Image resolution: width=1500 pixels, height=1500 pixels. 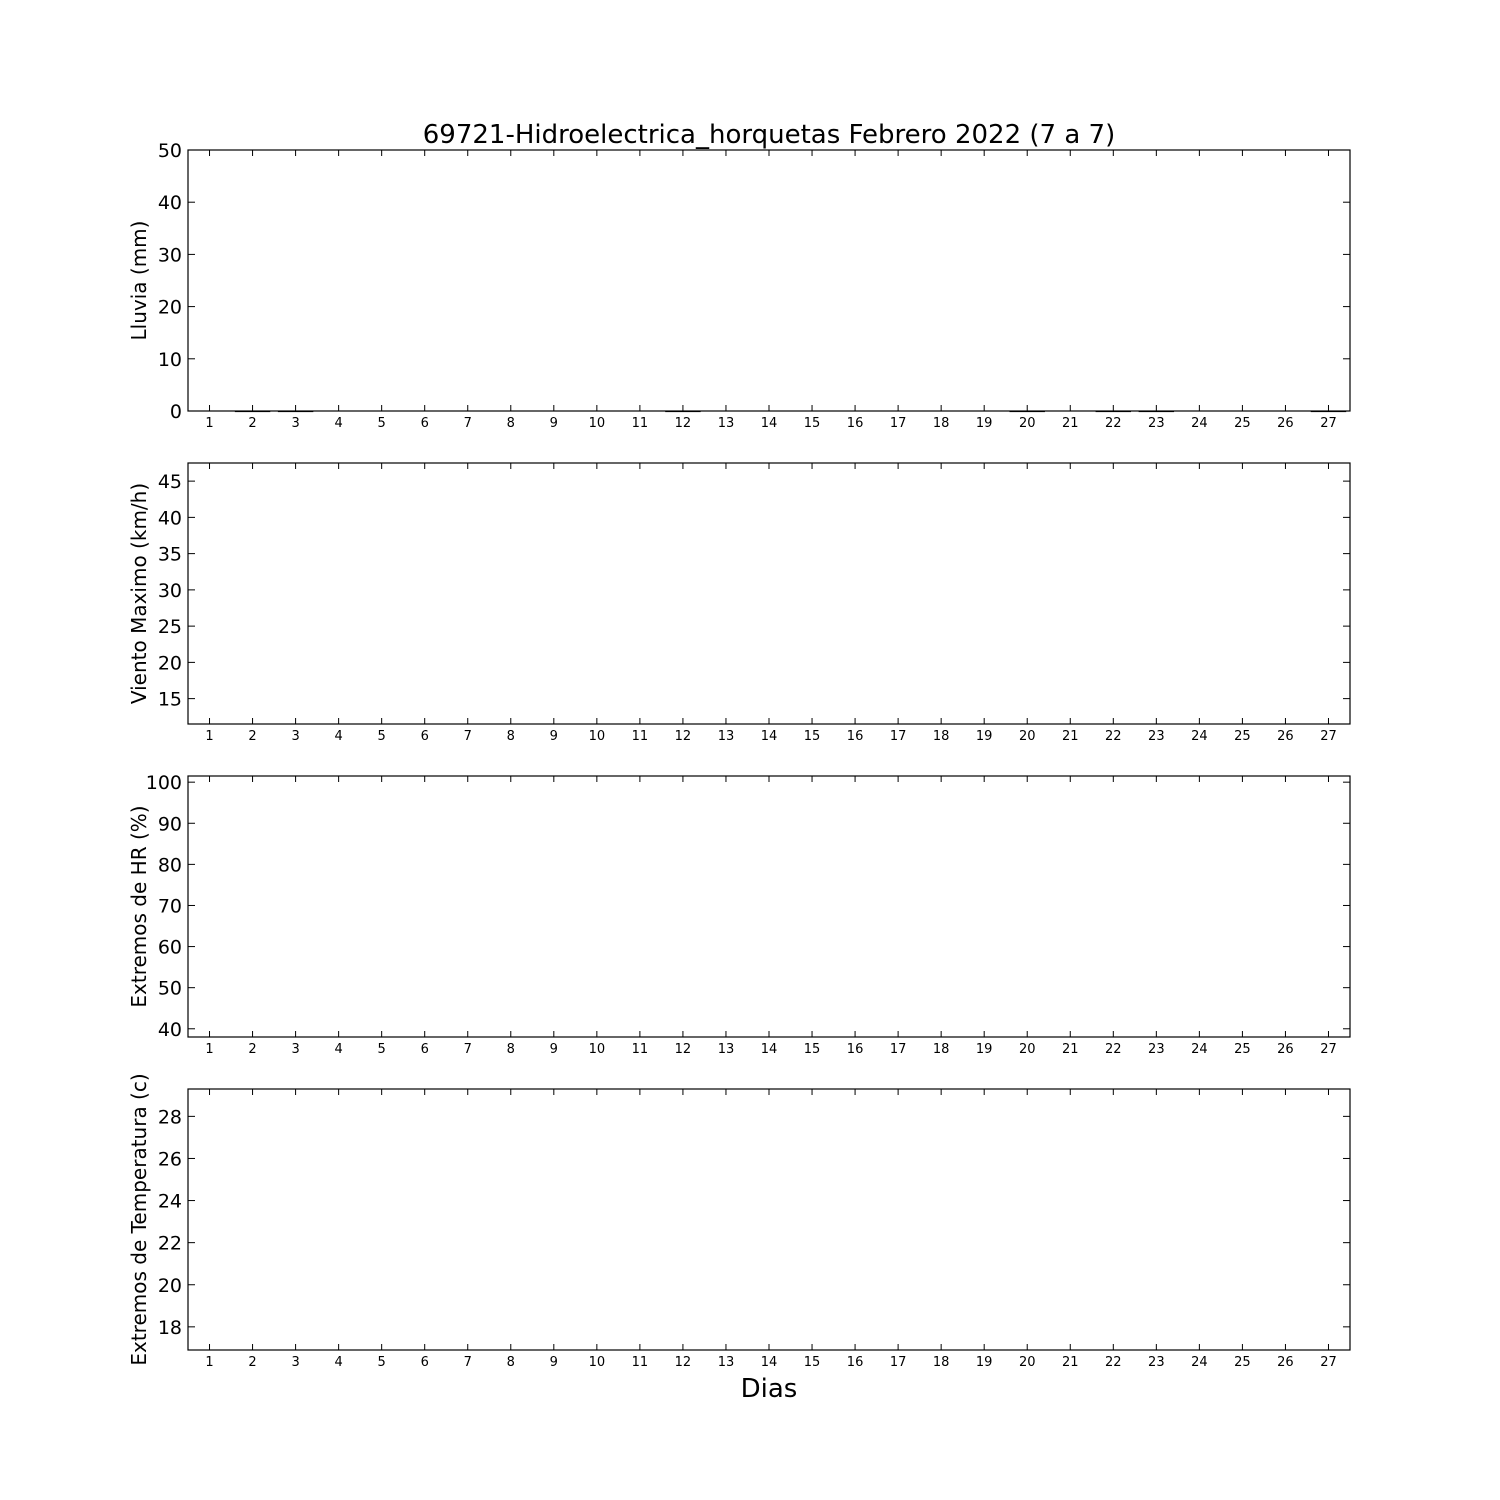 What do you see at coordinates (170, 906) in the screenshot?
I see `y-tick-label-70: 70` at bounding box center [170, 906].